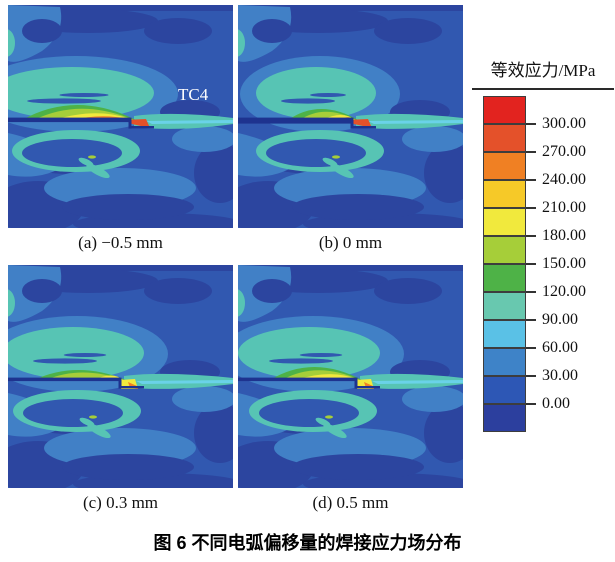  What do you see at coordinates (307, 543) in the screenshot?
I see `figure-caption: 图 6 不同电弧偏移量的焊接应力场分布` at bounding box center [307, 543].